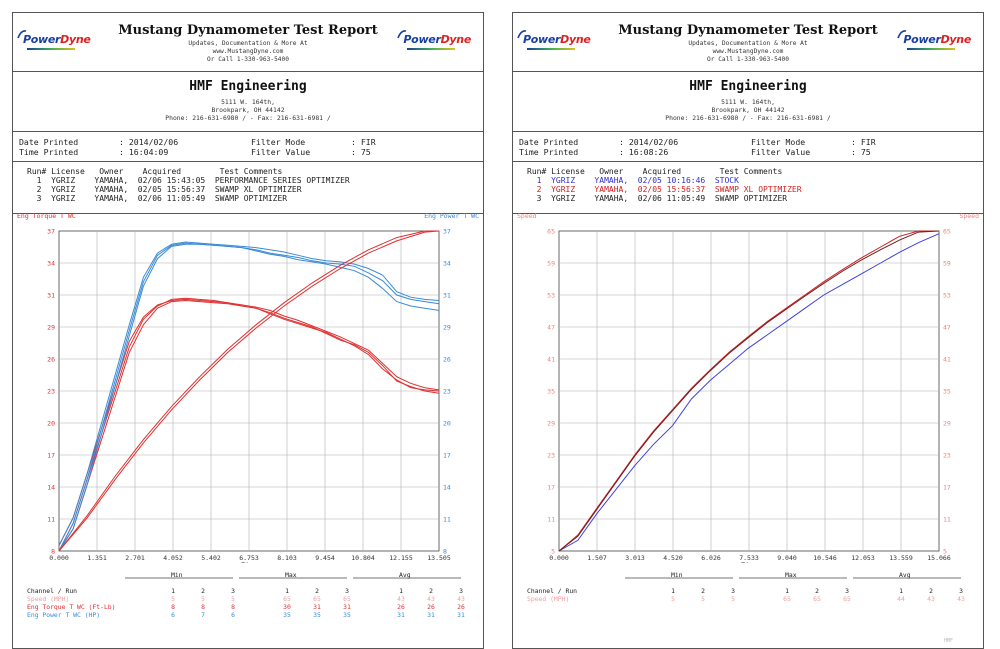  What do you see at coordinates (748, 30) in the screenshot?
I see `report-title: Mustang Dynamometer Test Report` at bounding box center [748, 30].